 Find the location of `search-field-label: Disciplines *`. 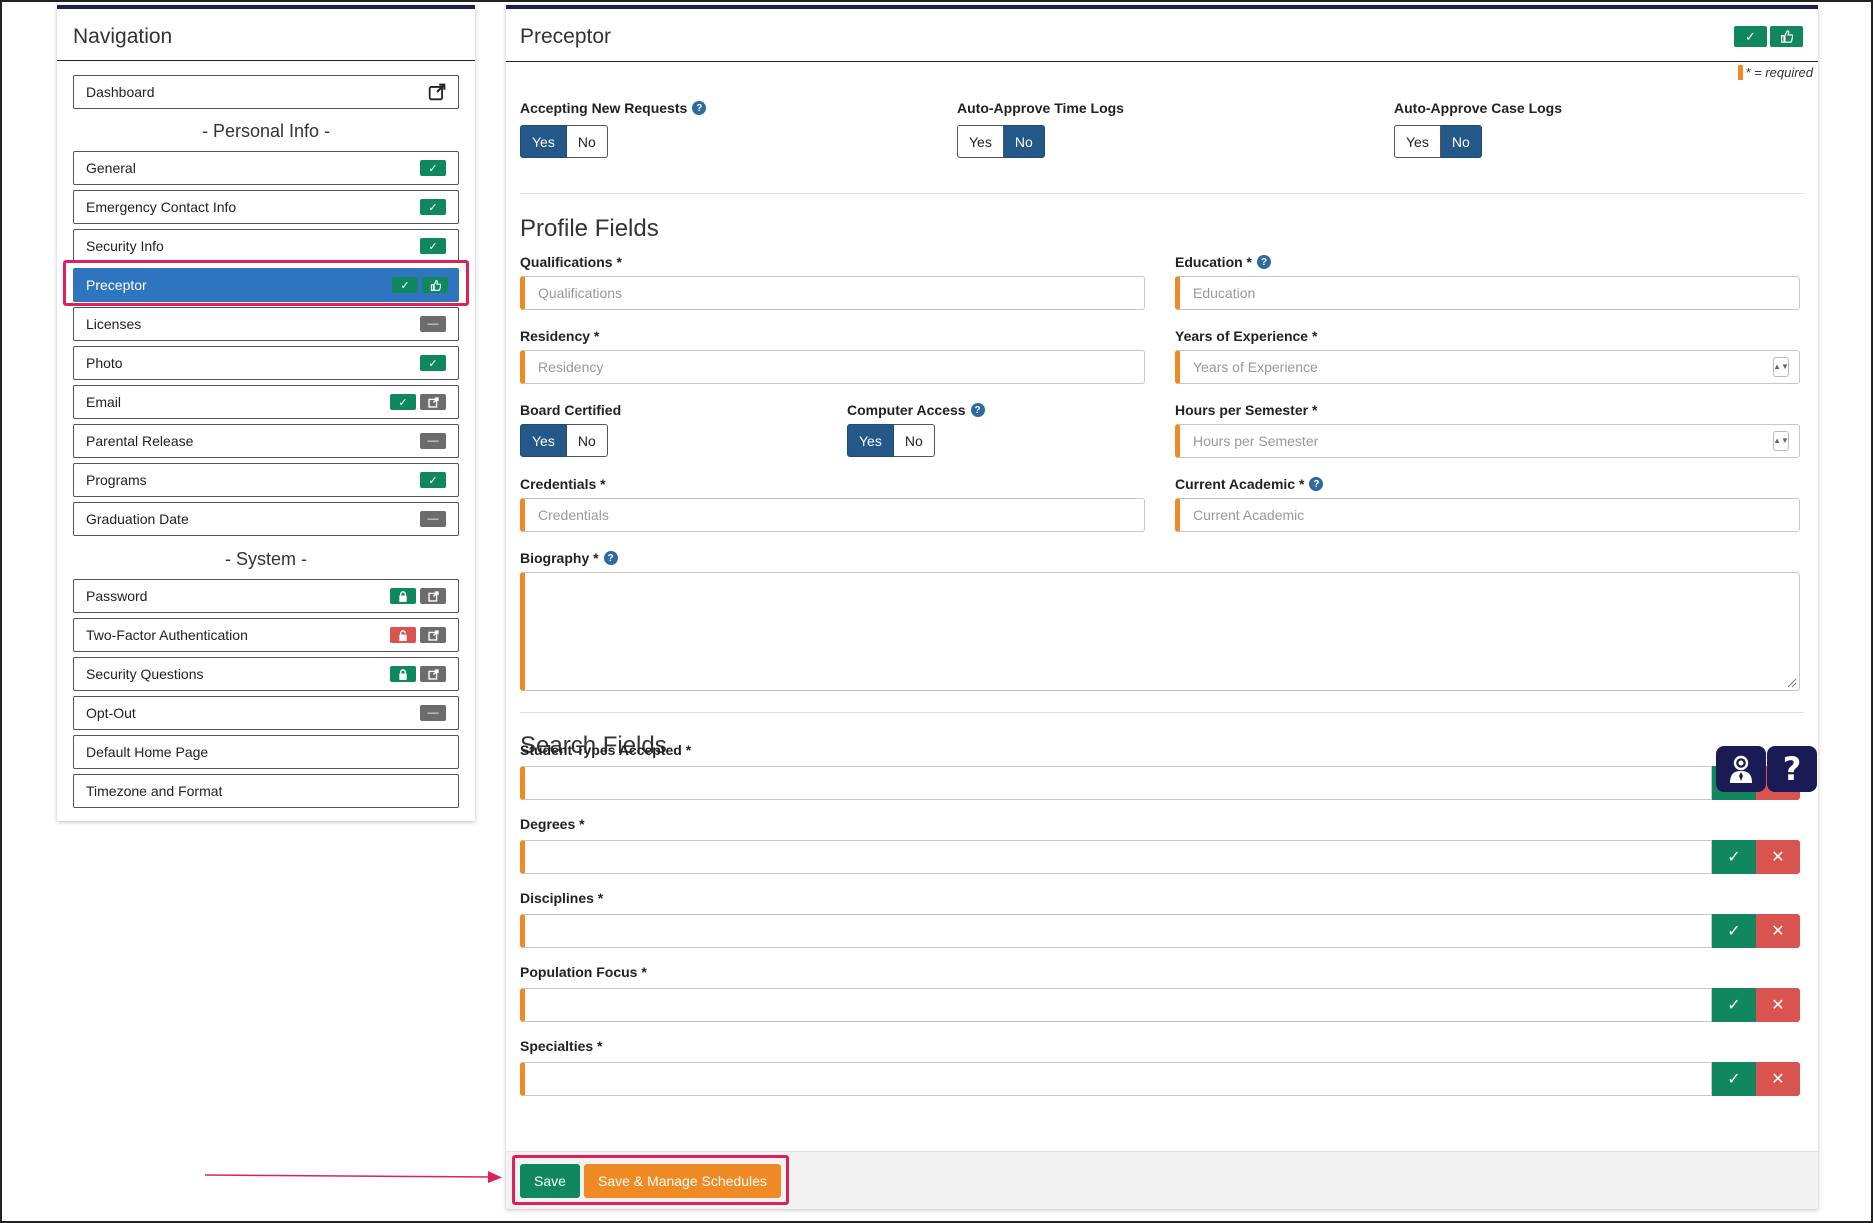

search-field-label: Disciplines * is located at coordinates (562, 898).